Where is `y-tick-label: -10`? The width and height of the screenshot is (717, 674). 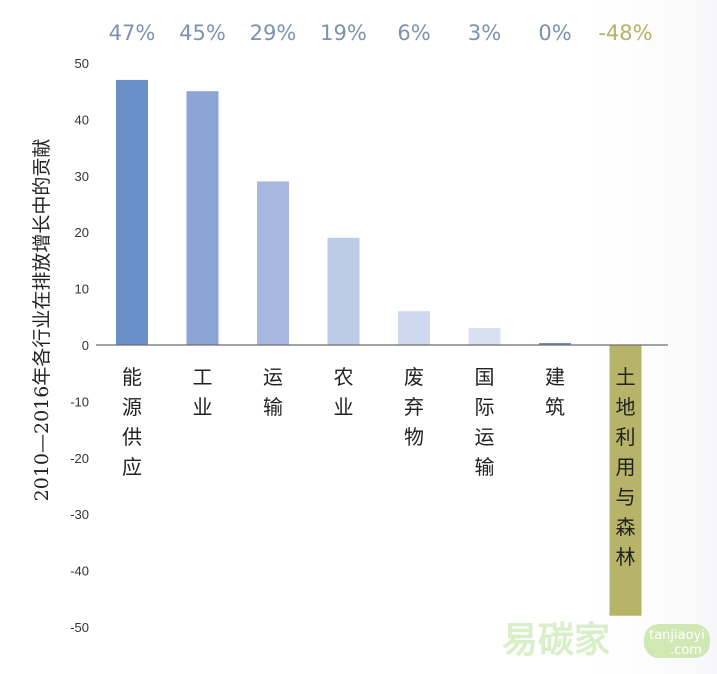
y-tick-label: -10 is located at coordinates (79, 401).